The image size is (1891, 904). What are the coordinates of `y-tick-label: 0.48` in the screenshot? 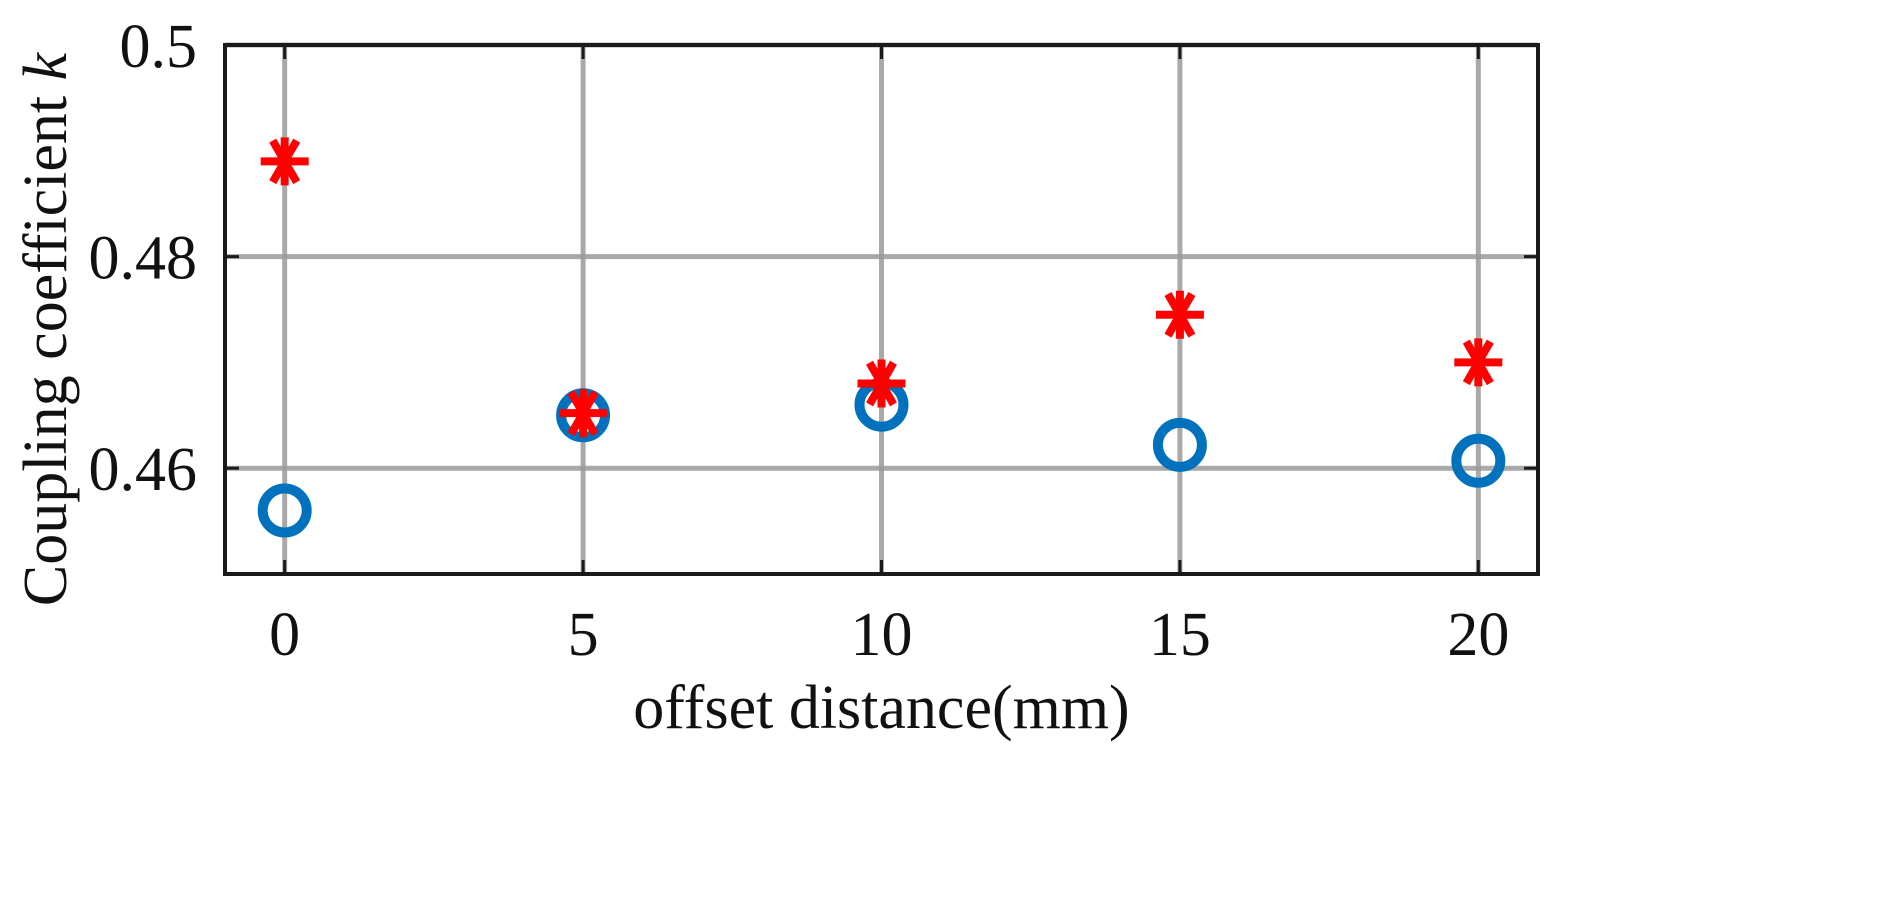 It's located at (143, 259).